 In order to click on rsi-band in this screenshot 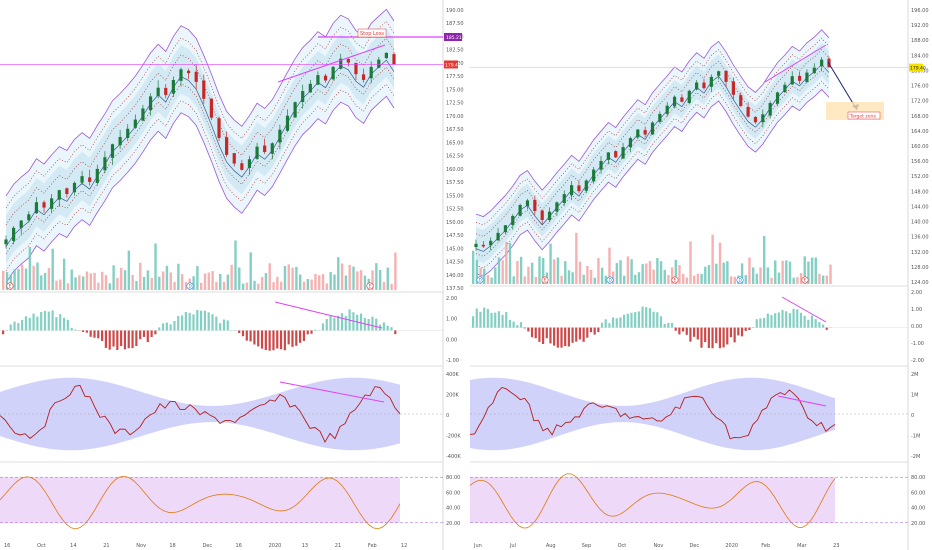, I will do `click(200, 500)`.